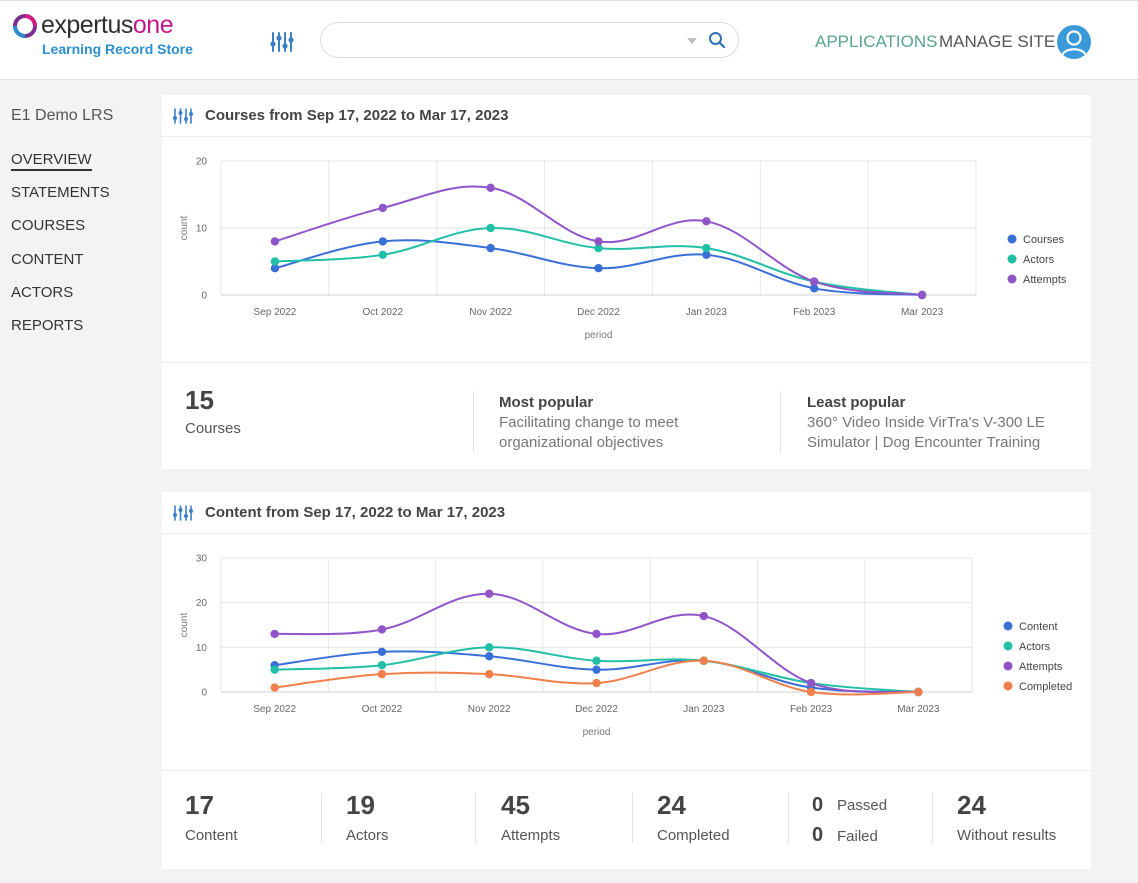  What do you see at coordinates (202, 229) in the screenshot?
I see `y-tick-label: 10` at bounding box center [202, 229].